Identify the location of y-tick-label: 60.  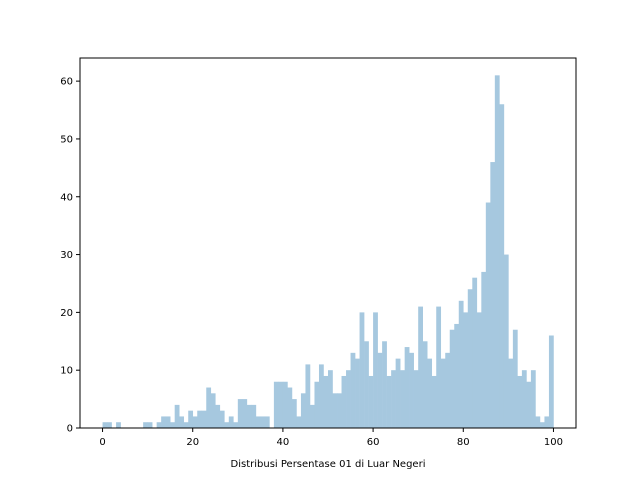
(66, 82).